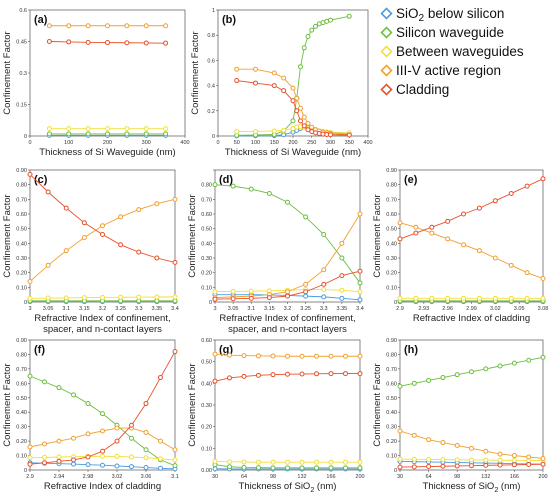 The image size is (550, 500). I want to click on y-tick-label: 0.00, so click(206, 471).